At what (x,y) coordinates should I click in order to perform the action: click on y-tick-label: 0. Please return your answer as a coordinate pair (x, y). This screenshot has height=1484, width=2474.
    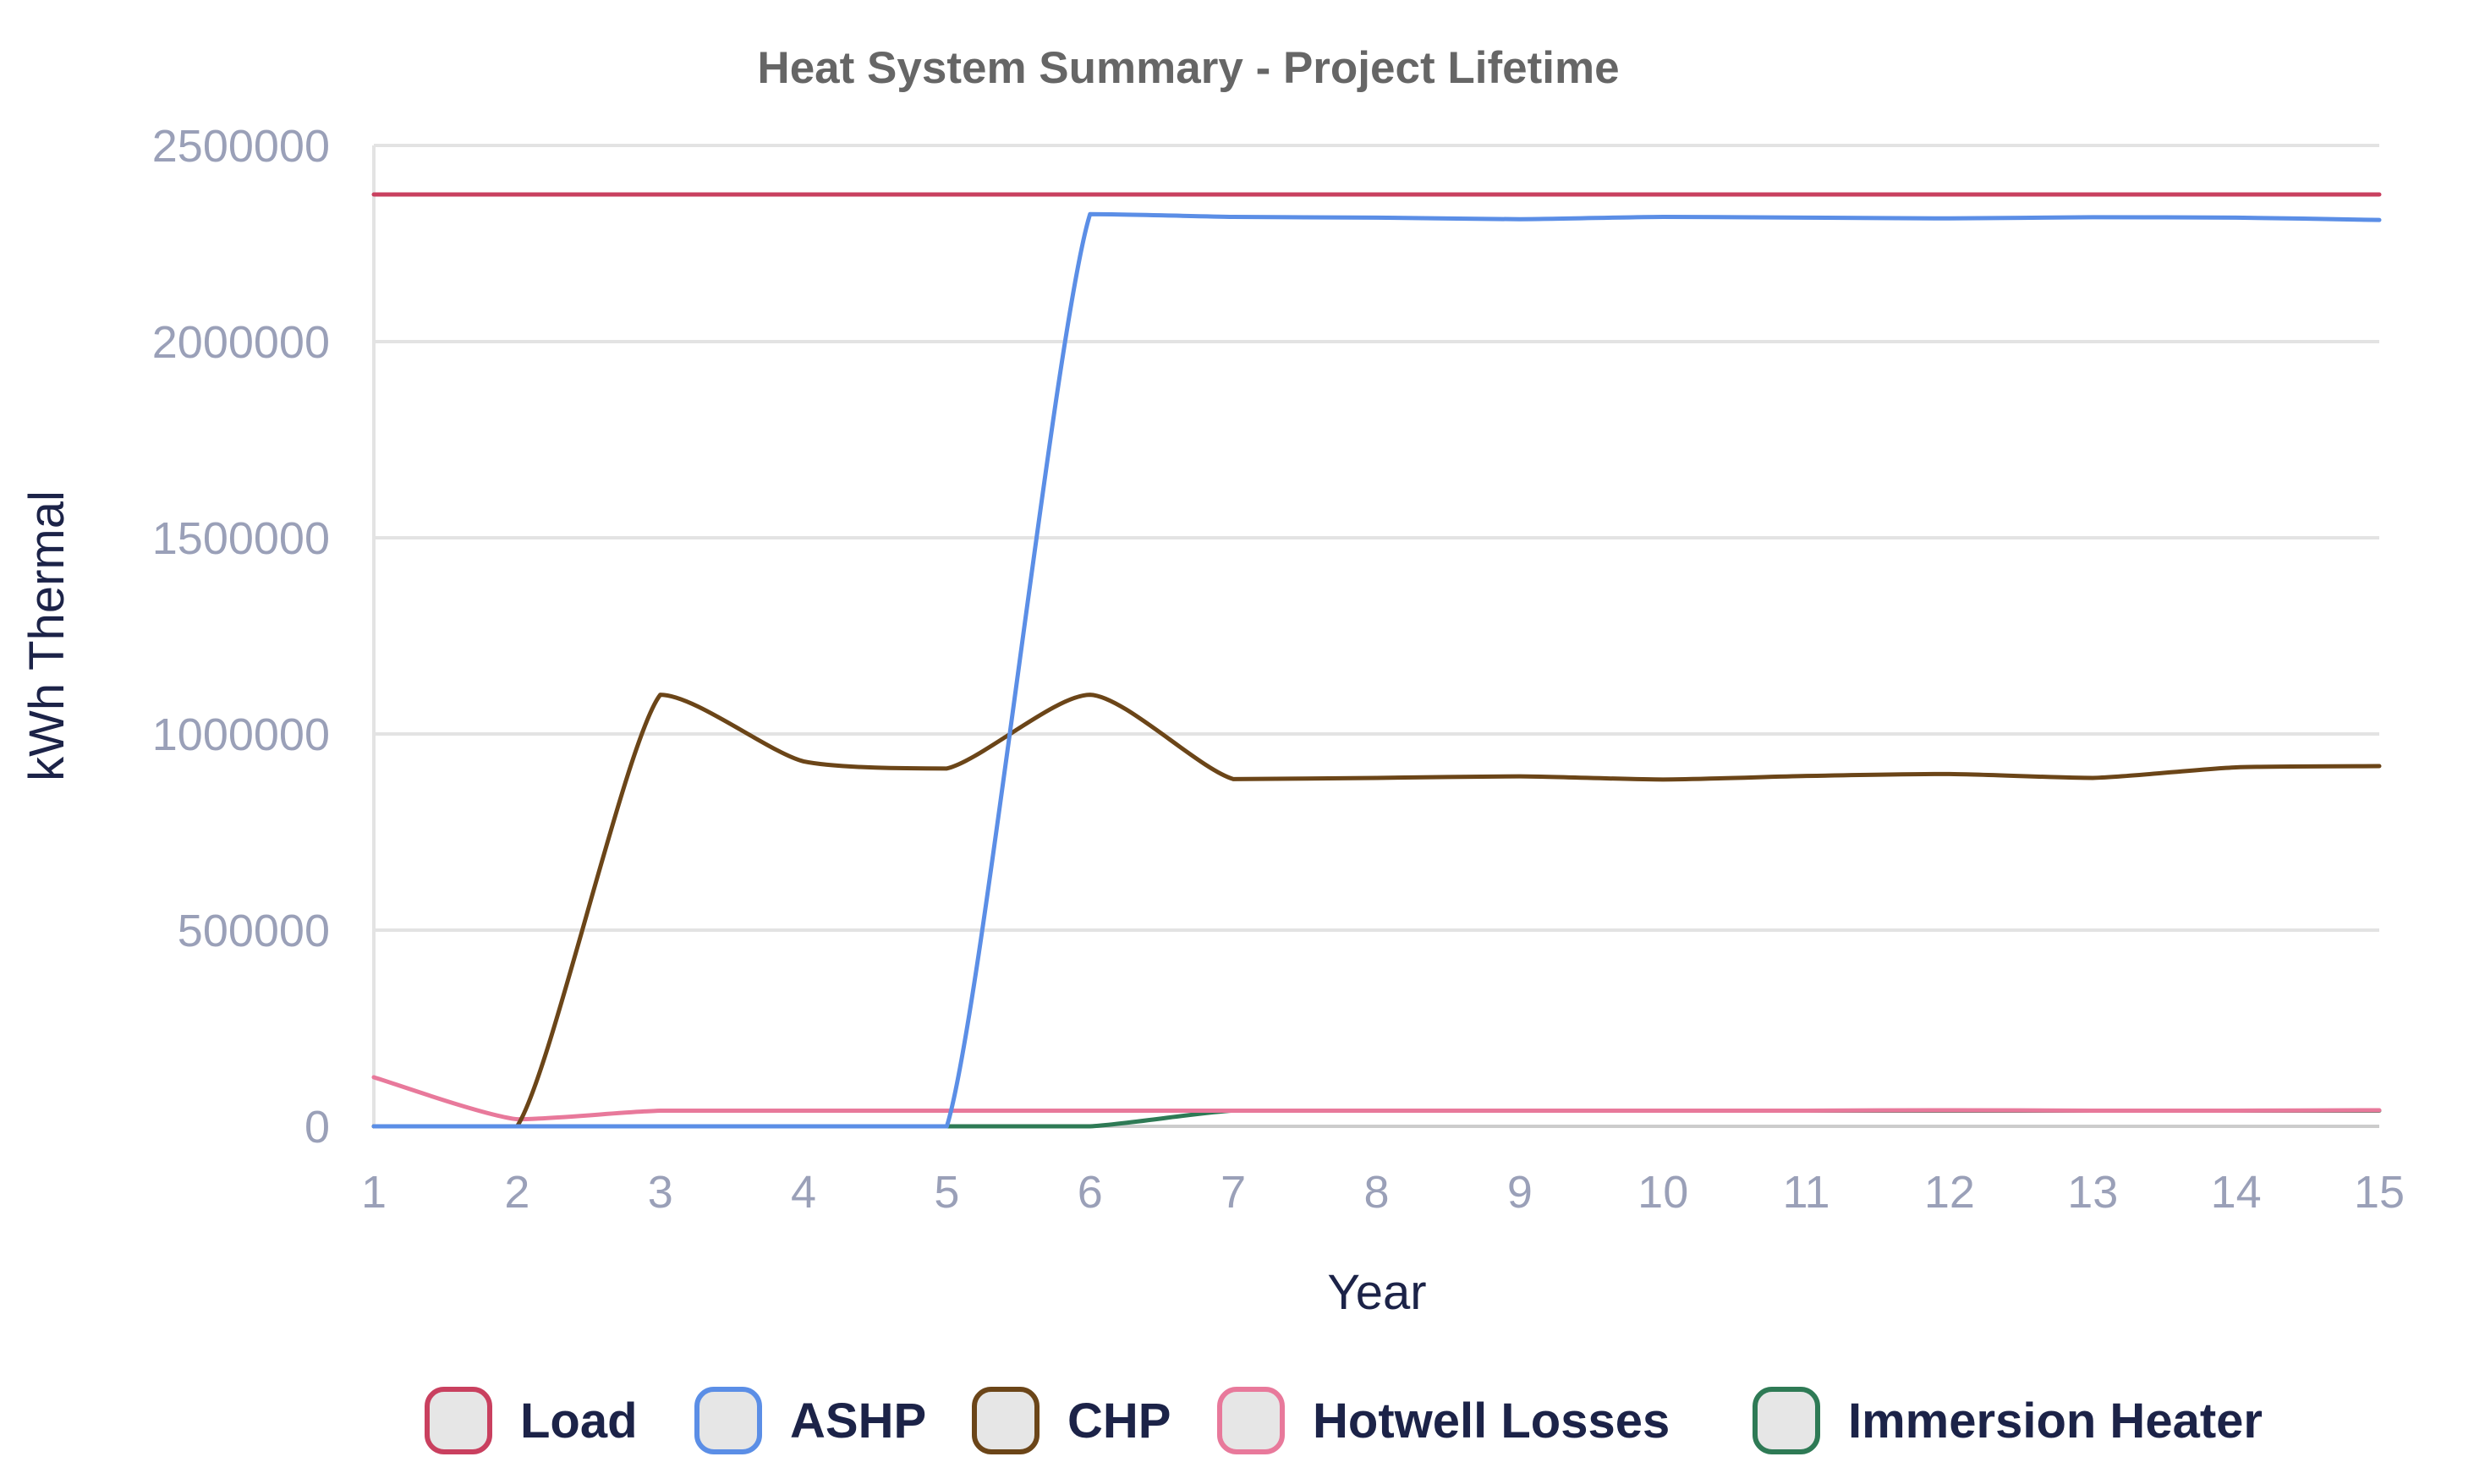
    Looking at the image, I should click on (317, 1127).